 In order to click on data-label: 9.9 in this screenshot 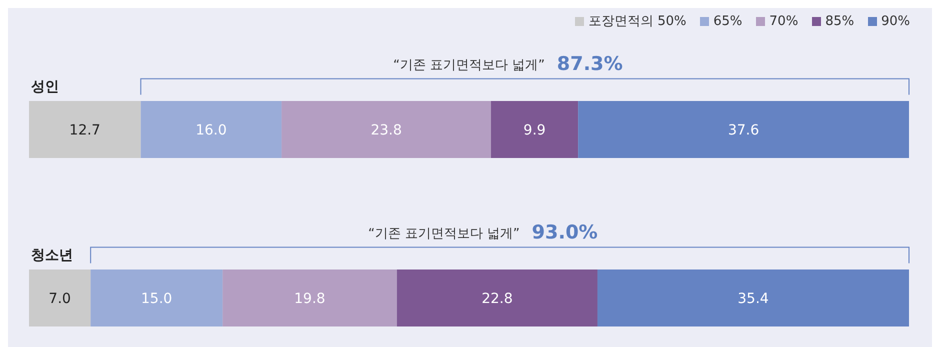, I will do `click(534, 130)`.